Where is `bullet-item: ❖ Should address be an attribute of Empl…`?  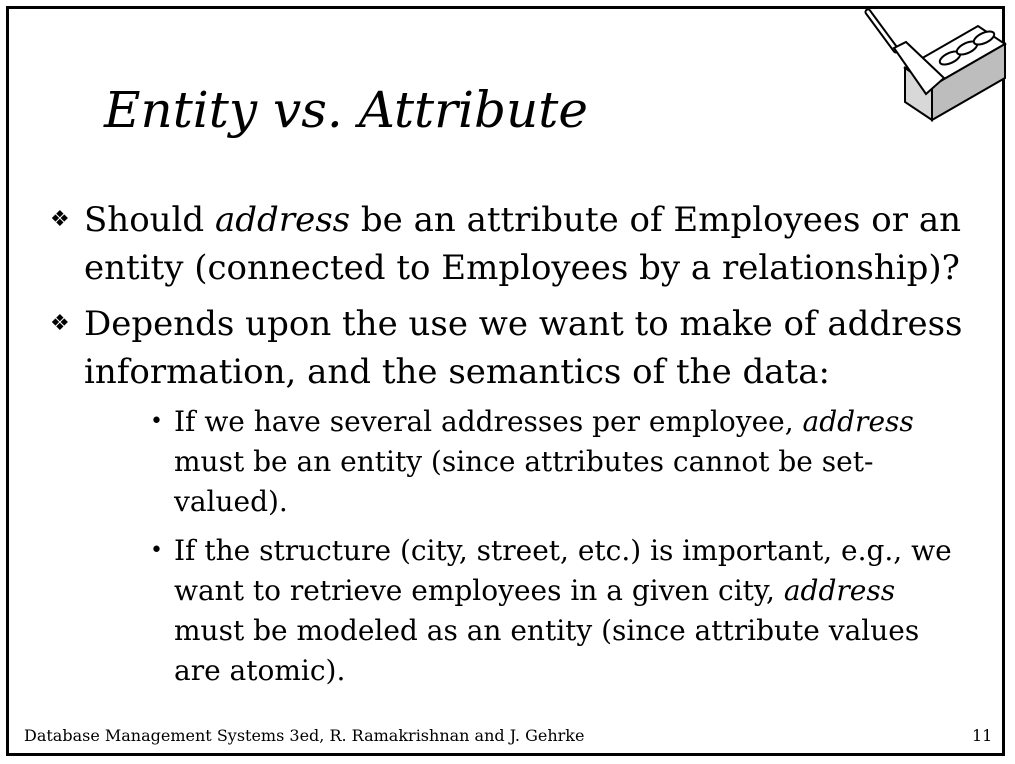 bullet-item: ❖ Should address be an attribute of Empl… is located at coordinates (517, 244).